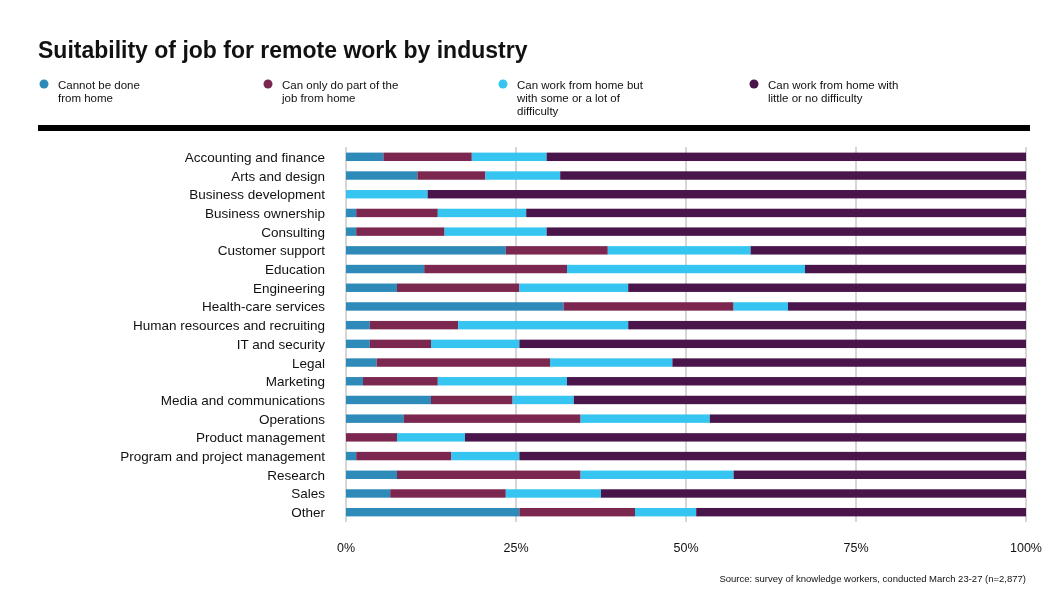  Describe the element at coordinates (295, 382) in the screenshot. I see `y-tick-label: Marketing` at that location.